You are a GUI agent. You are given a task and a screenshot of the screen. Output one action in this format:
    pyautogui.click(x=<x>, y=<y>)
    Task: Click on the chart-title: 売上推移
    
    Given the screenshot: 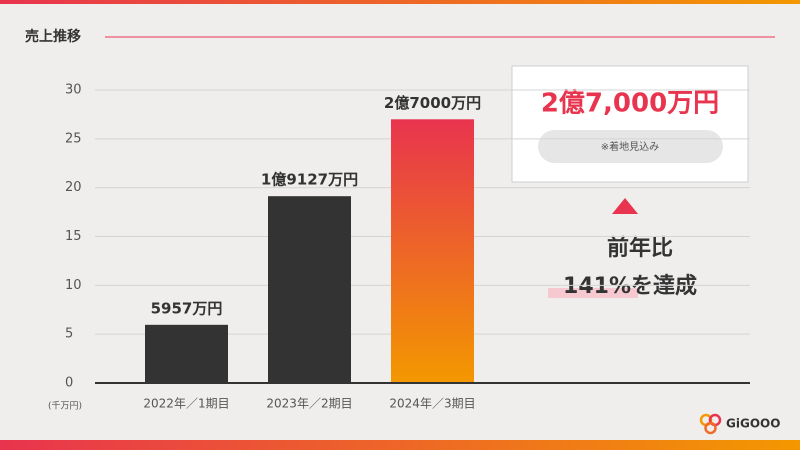 What is the action you would take?
    pyautogui.click(x=53, y=36)
    